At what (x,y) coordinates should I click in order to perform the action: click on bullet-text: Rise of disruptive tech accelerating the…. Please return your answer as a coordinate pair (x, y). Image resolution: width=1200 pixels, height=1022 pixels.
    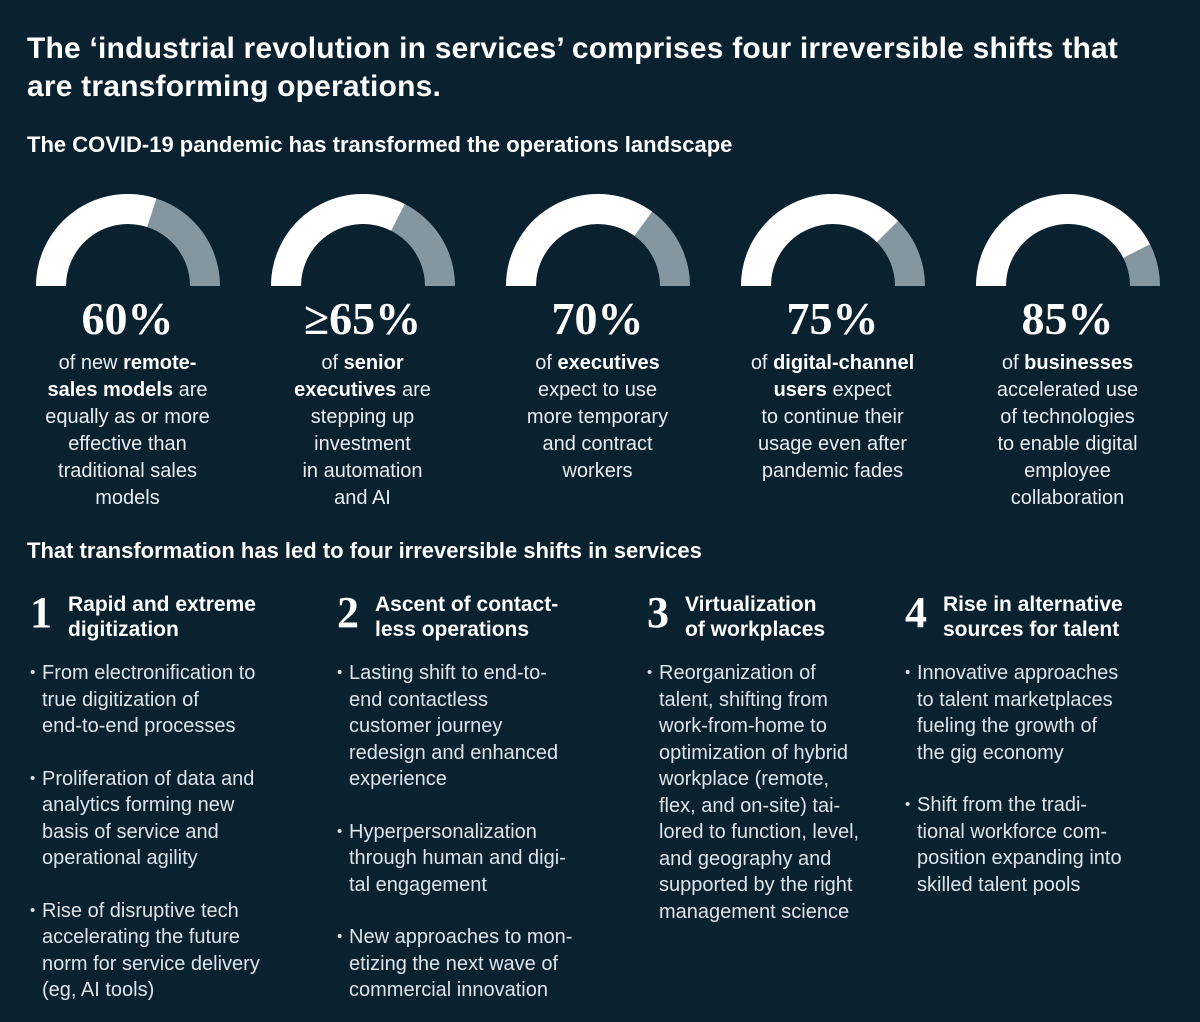
    Looking at the image, I should click on (151, 950).